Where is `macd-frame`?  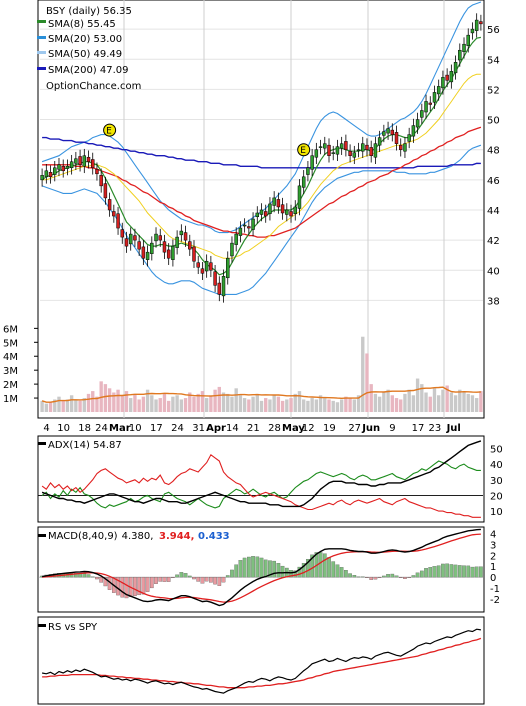
macd-frame is located at coordinates (261, 569).